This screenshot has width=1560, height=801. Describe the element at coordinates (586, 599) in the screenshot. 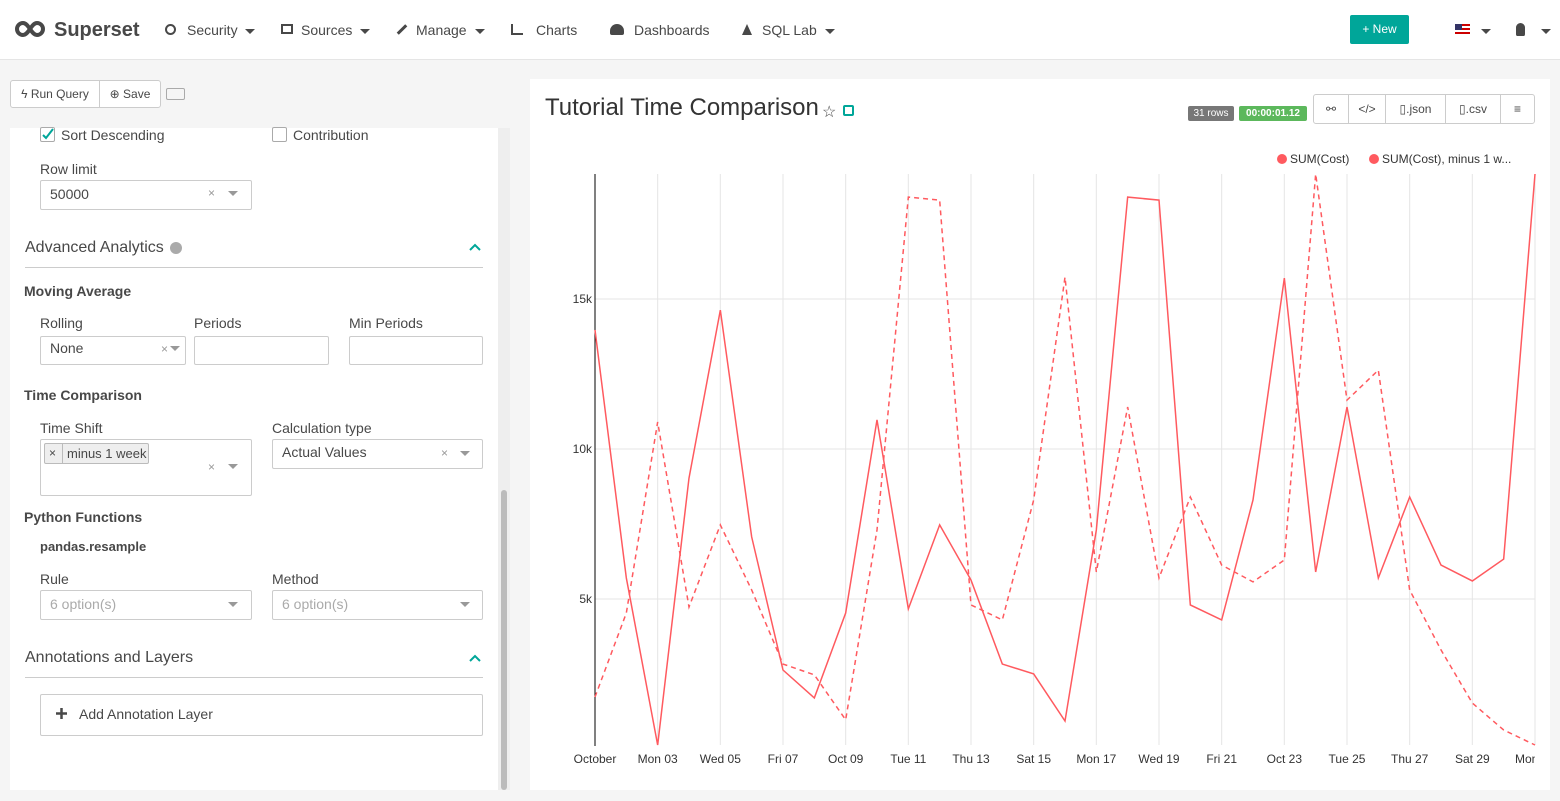

I see `y-tick-label: 5k` at that location.